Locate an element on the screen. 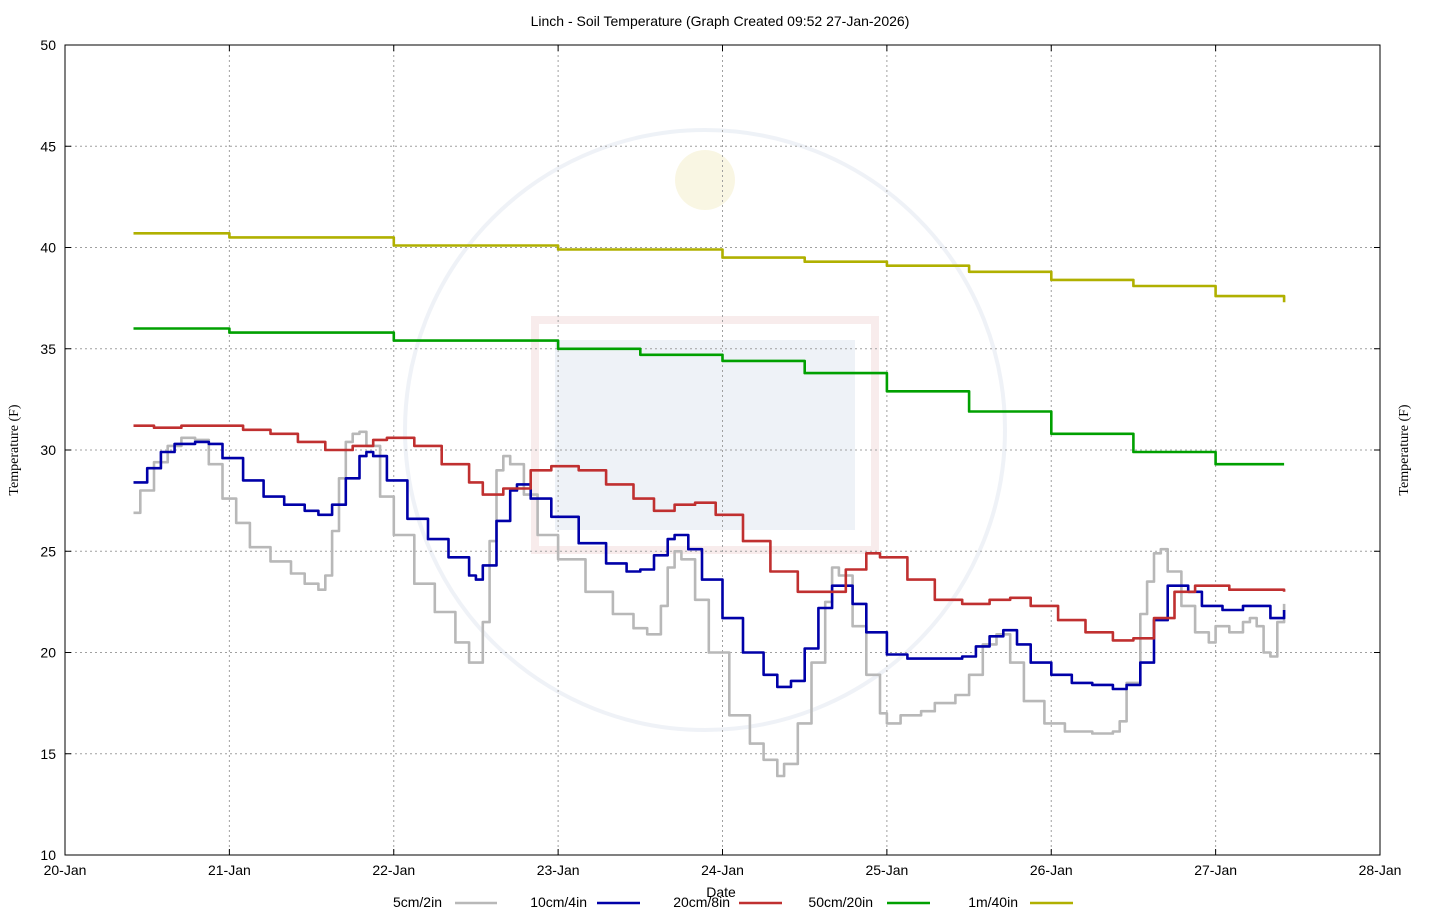 The image size is (1440, 920). y-tick-label: 50 is located at coordinates (48, 45).